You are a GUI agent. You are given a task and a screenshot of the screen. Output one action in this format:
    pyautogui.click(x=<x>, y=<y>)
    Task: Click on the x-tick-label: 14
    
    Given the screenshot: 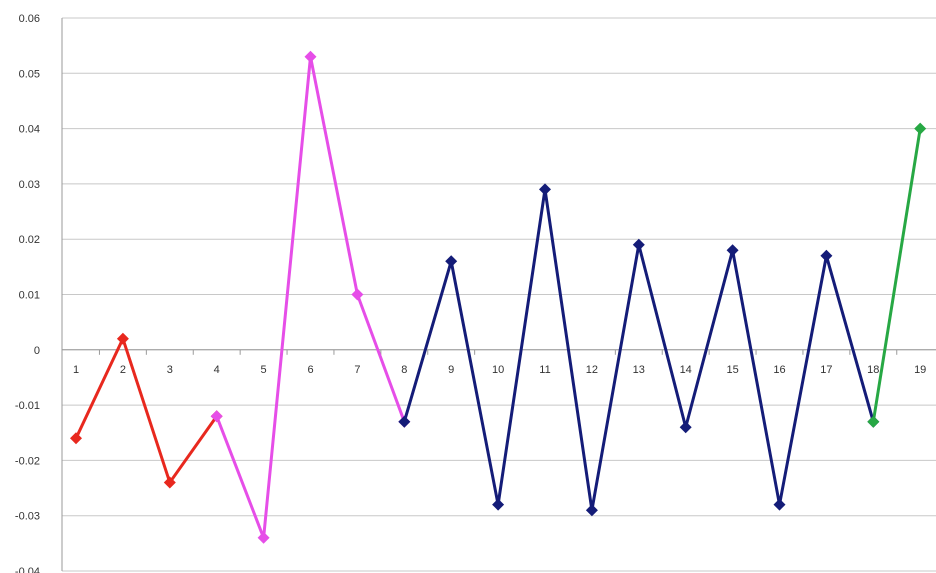 What is the action you would take?
    pyautogui.click(x=686, y=370)
    